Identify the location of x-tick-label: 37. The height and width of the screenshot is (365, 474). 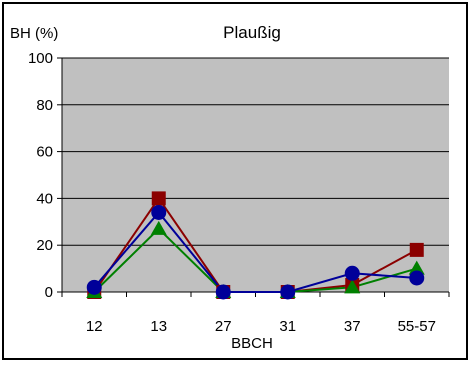
(352, 326).